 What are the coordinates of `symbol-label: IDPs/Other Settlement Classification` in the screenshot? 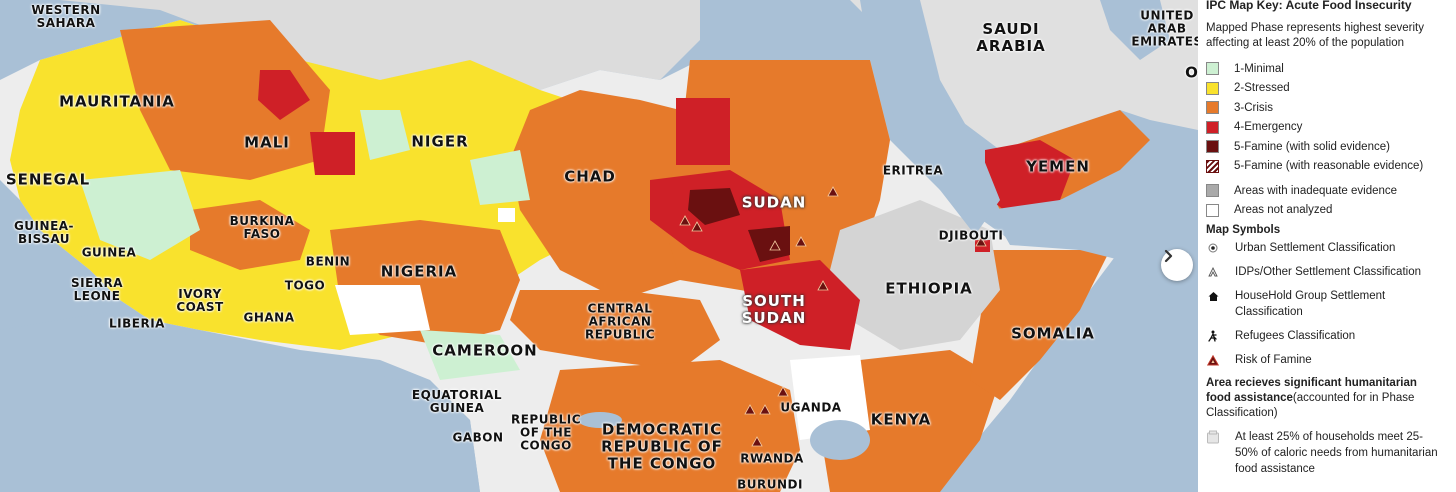 It's located at (1328, 272).